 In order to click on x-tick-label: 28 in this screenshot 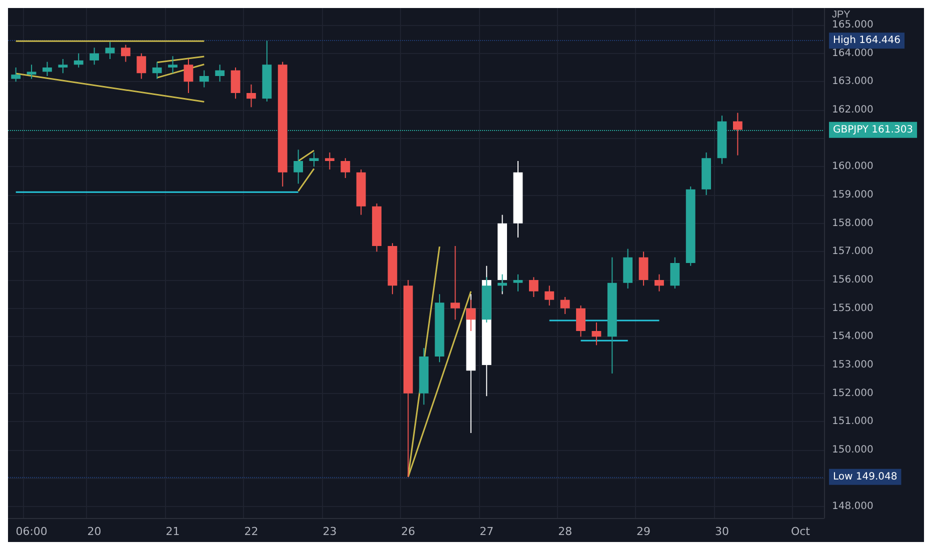, I will do `click(565, 531)`.